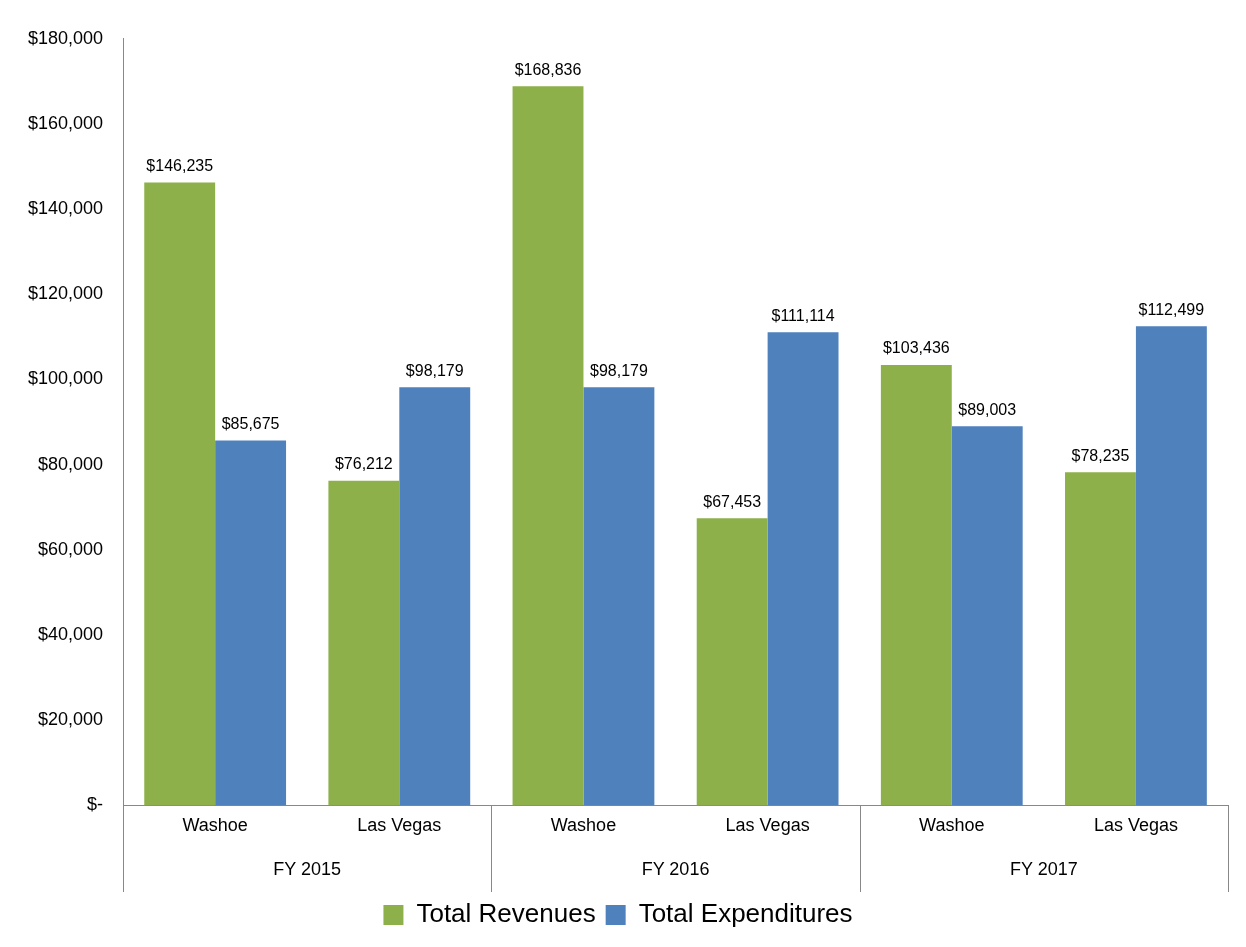 This screenshot has height=947, width=1246. Describe the element at coordinates (71, 719) in the screenshot. I see `y-tick-label: $20,000` at that location.